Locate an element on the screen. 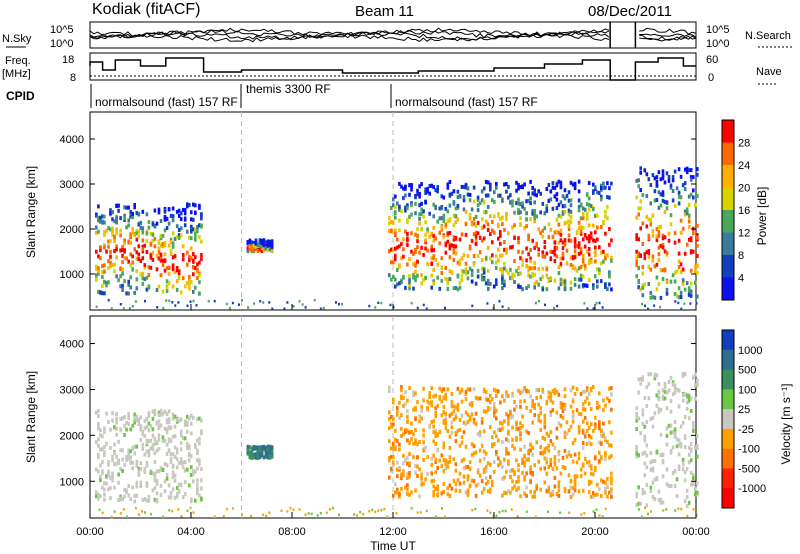 The image size is (800, 554). nsky-label: N.Sky is located at coordinates (17, 39).